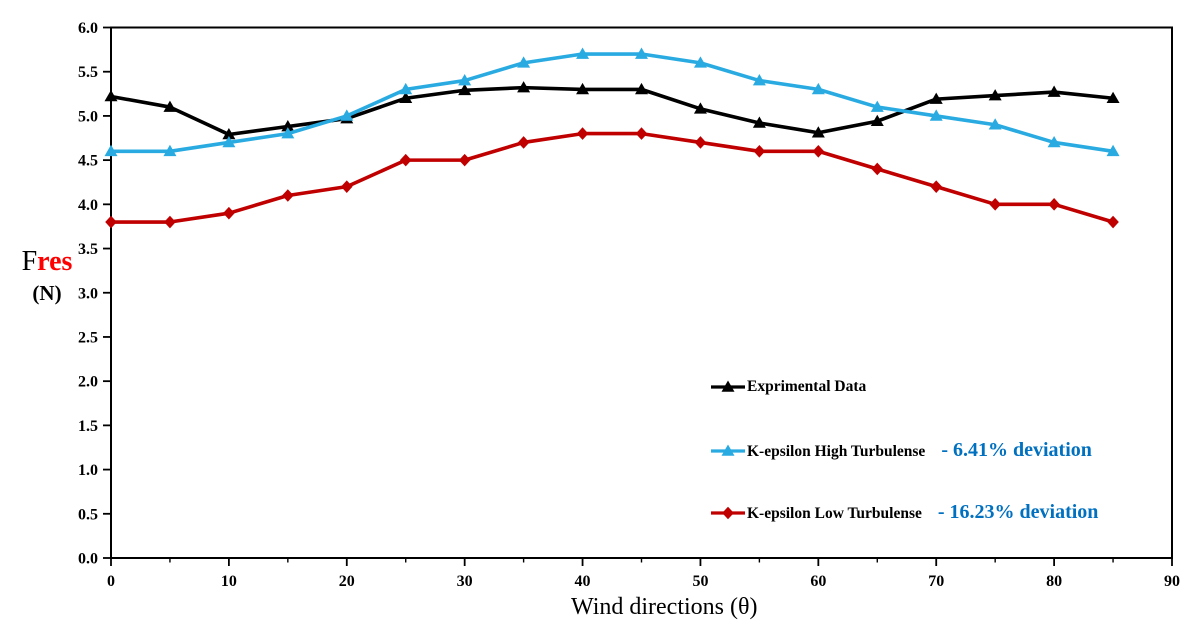 The image size is (1203, 639). I want to click on svg-text: 5.0, so click(88, 116).